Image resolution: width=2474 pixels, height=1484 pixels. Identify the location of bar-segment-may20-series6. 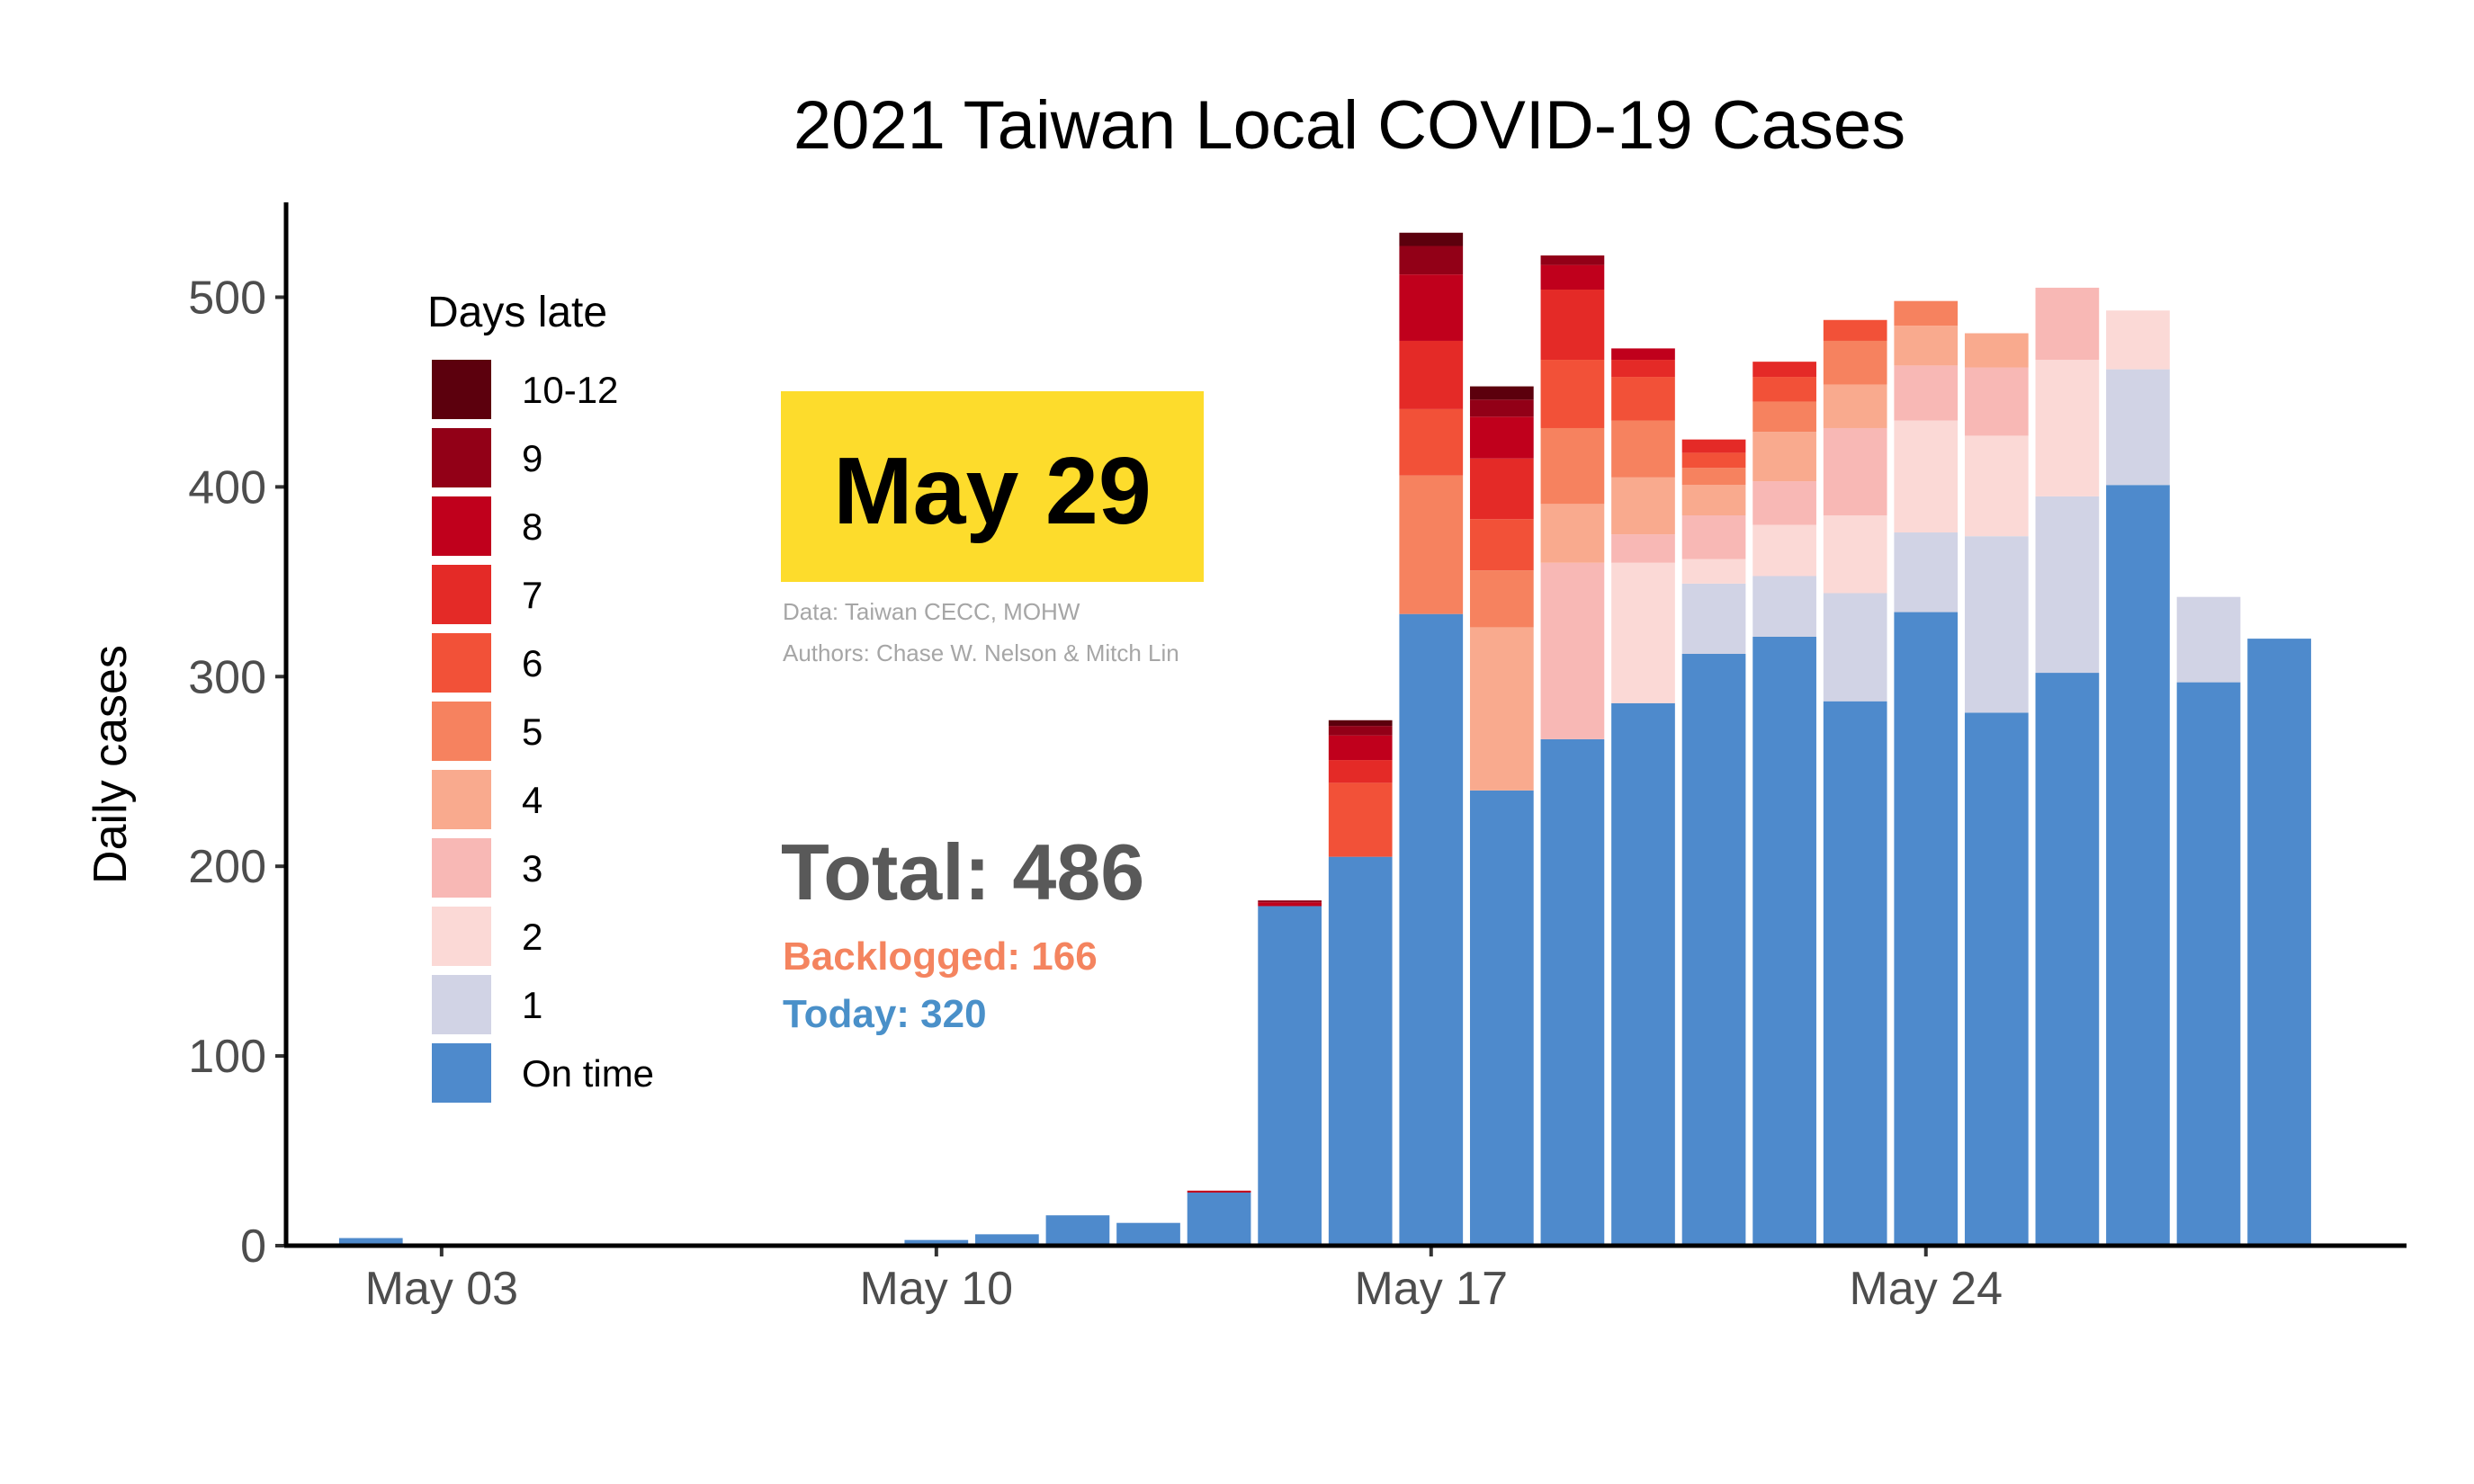
(1643, 399).